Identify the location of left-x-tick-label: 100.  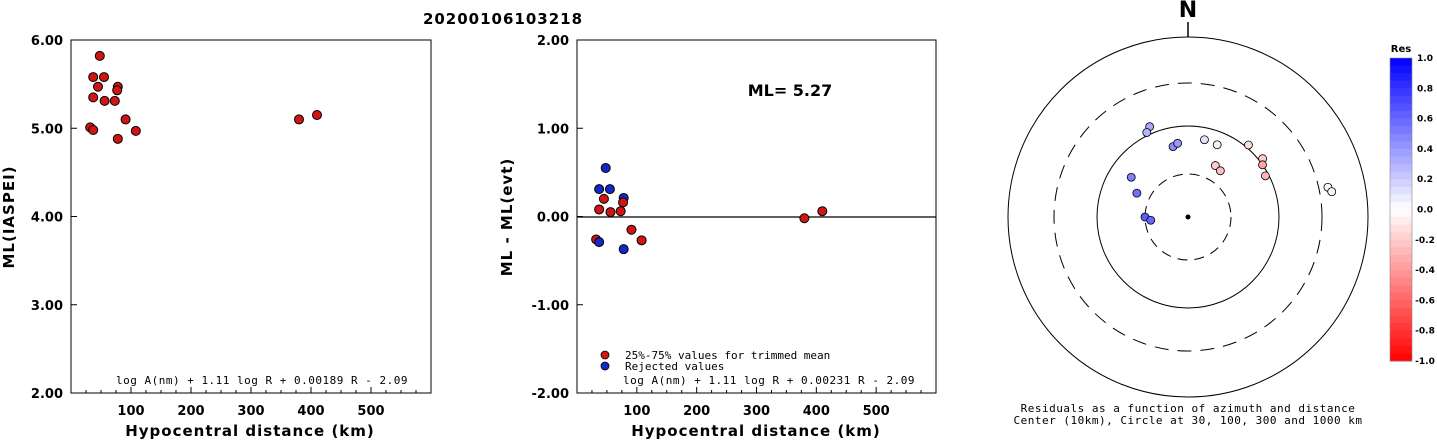
(130, 411).